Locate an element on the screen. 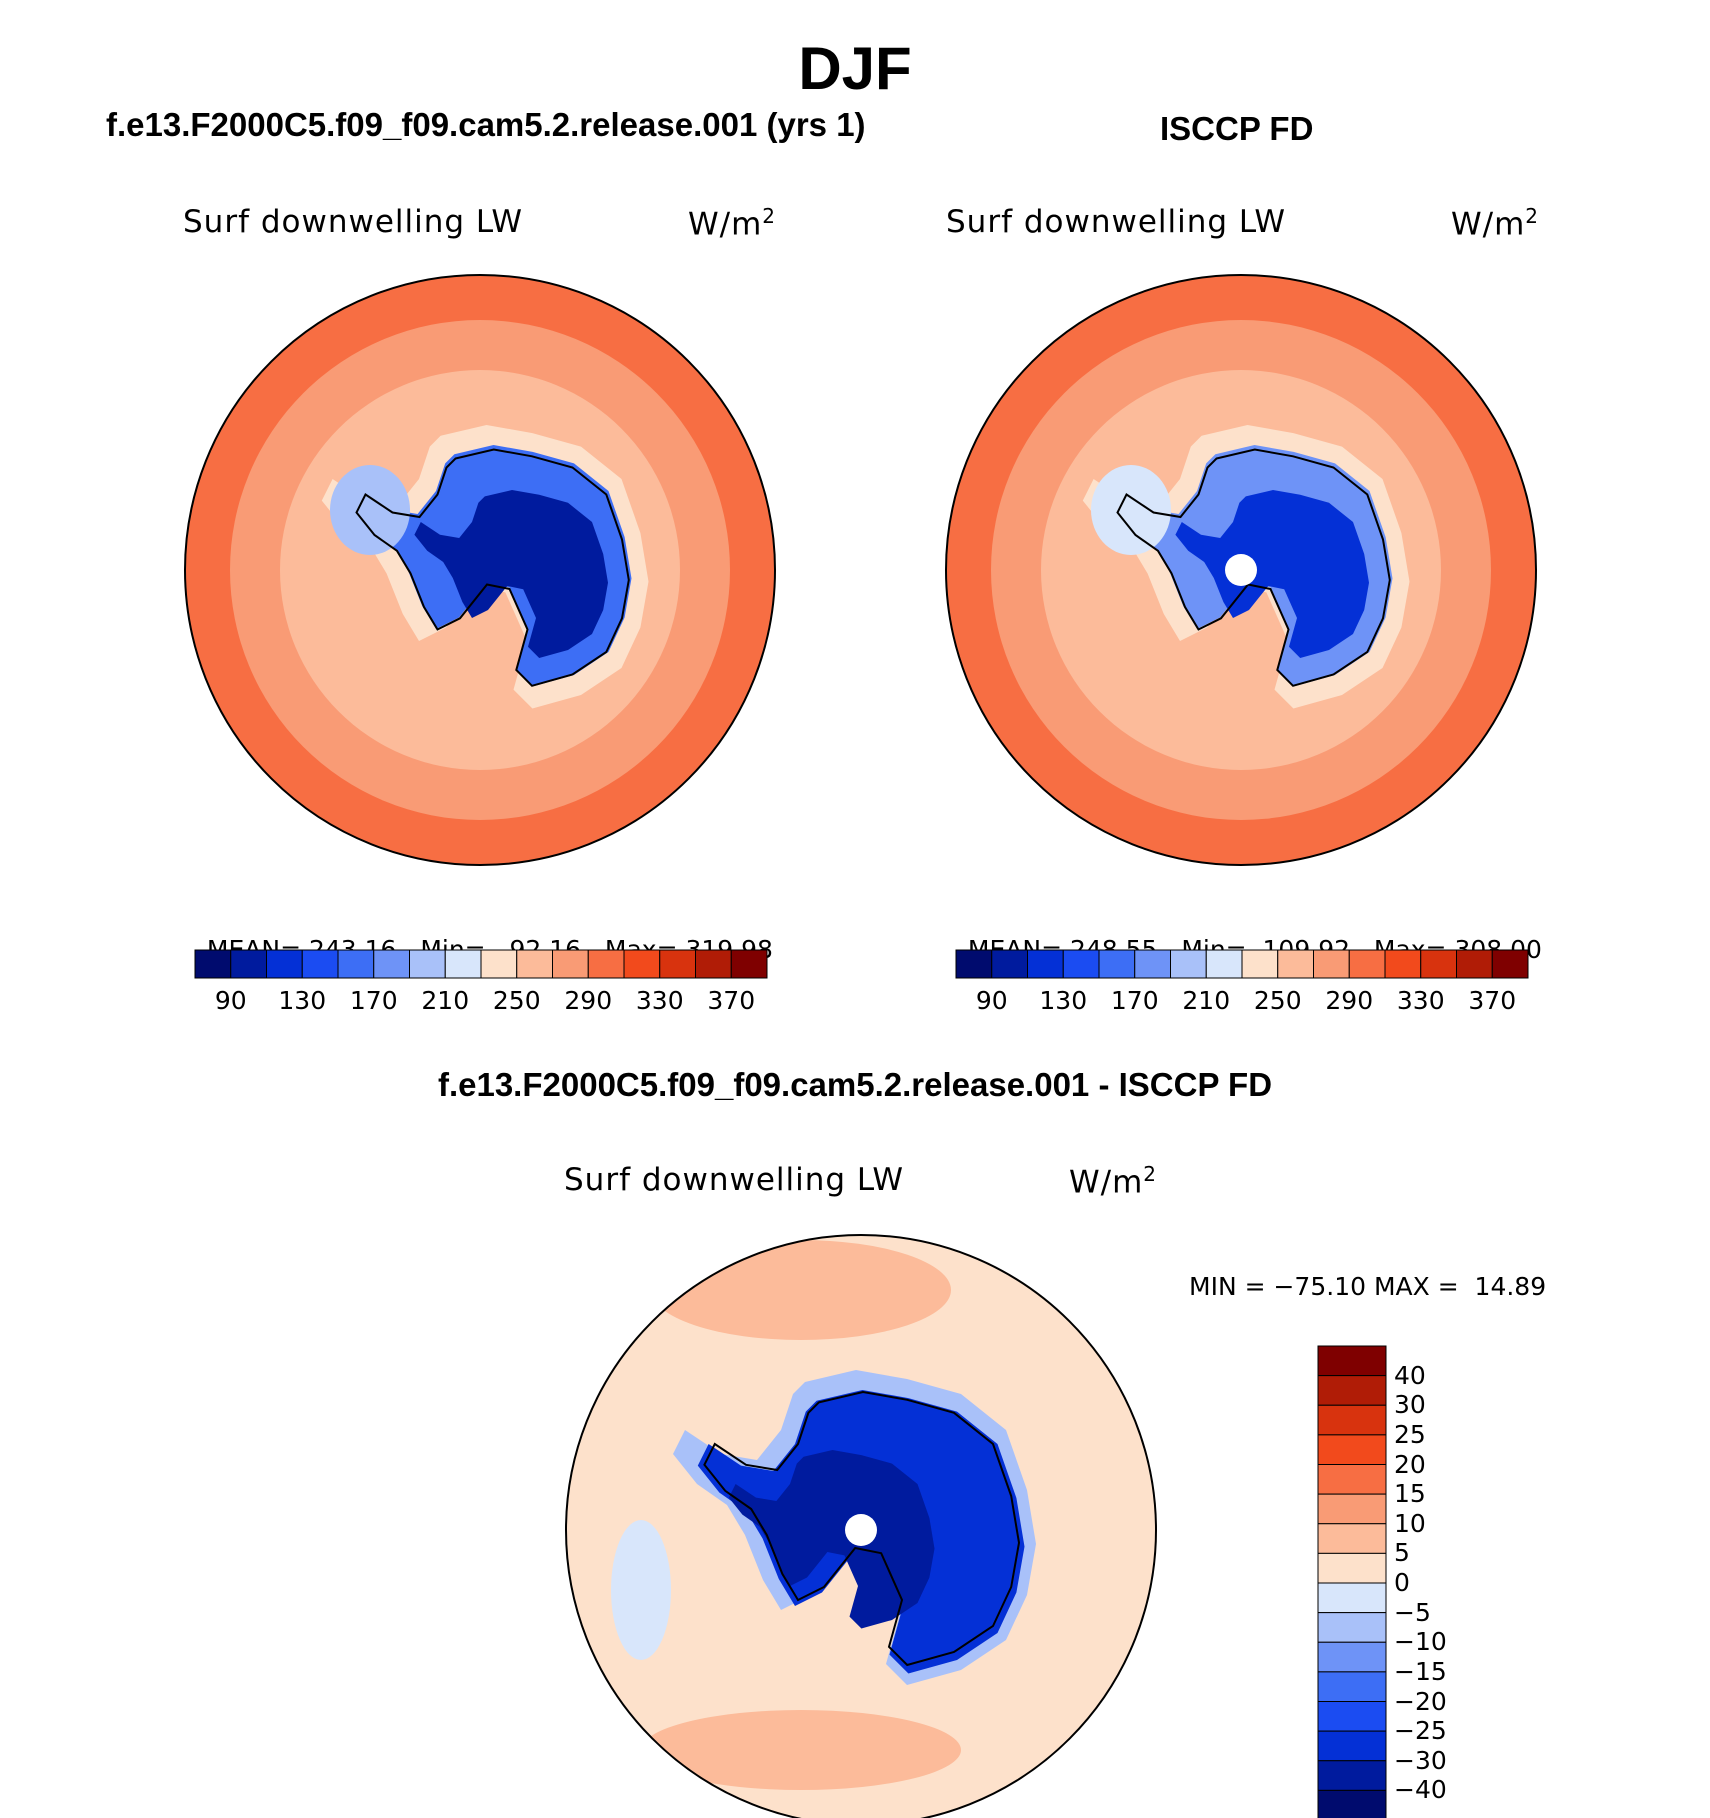 The image size is (1710, 1818). colorbar-tick-label: 25 is located at coordinates (1410, 1434).